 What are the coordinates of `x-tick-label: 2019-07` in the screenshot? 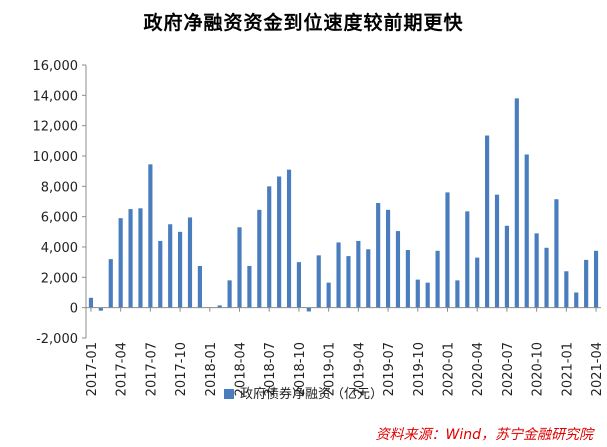 It's located at (389, 369).